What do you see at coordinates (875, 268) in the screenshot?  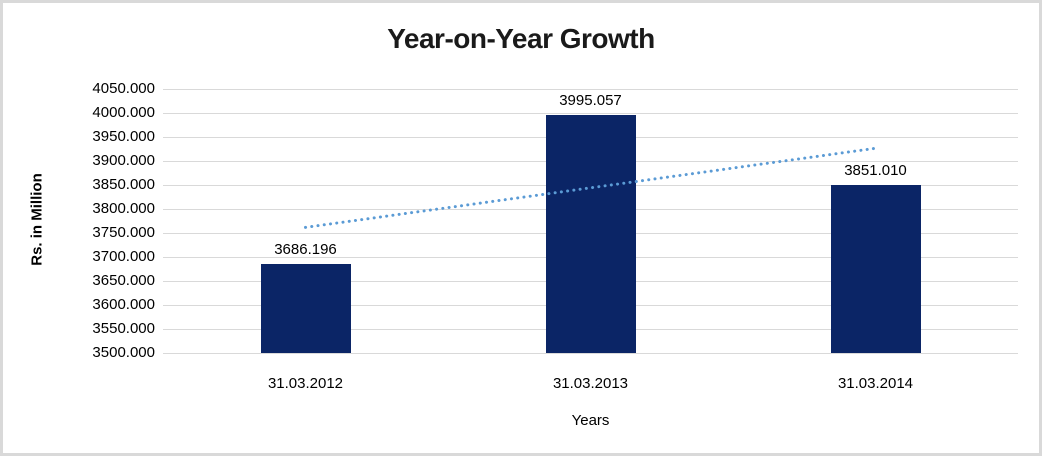 I see `bar-31.03.2014` at bounding box center [875, 268].